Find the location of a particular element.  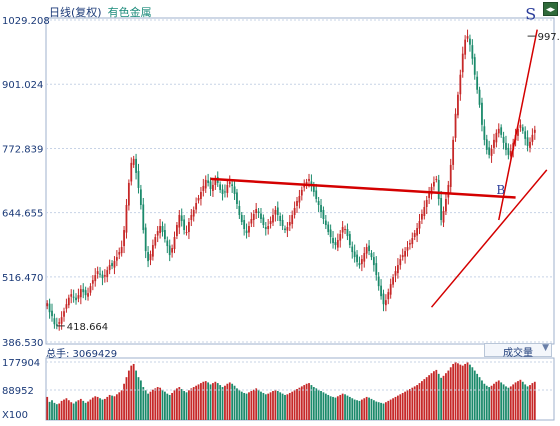

volume-y-axis: 177904 88952 X100 is located at coordinates (278, 389).